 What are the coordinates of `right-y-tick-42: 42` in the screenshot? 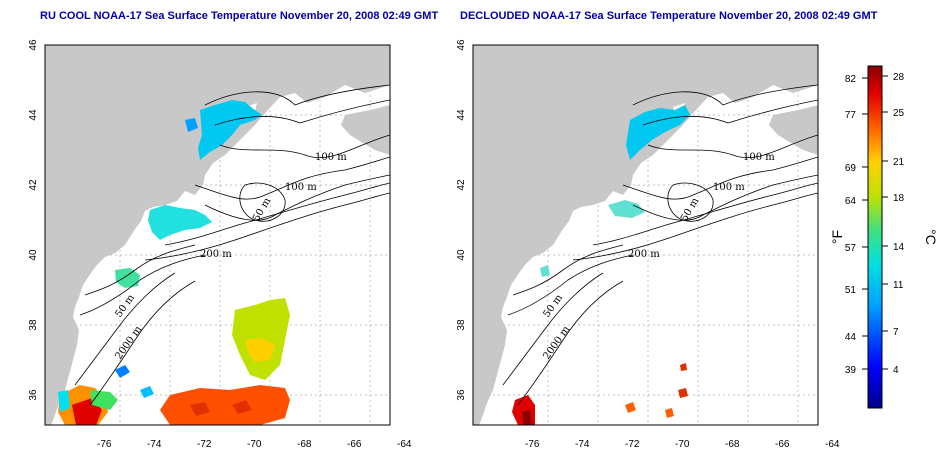 It's located at (461, 185).